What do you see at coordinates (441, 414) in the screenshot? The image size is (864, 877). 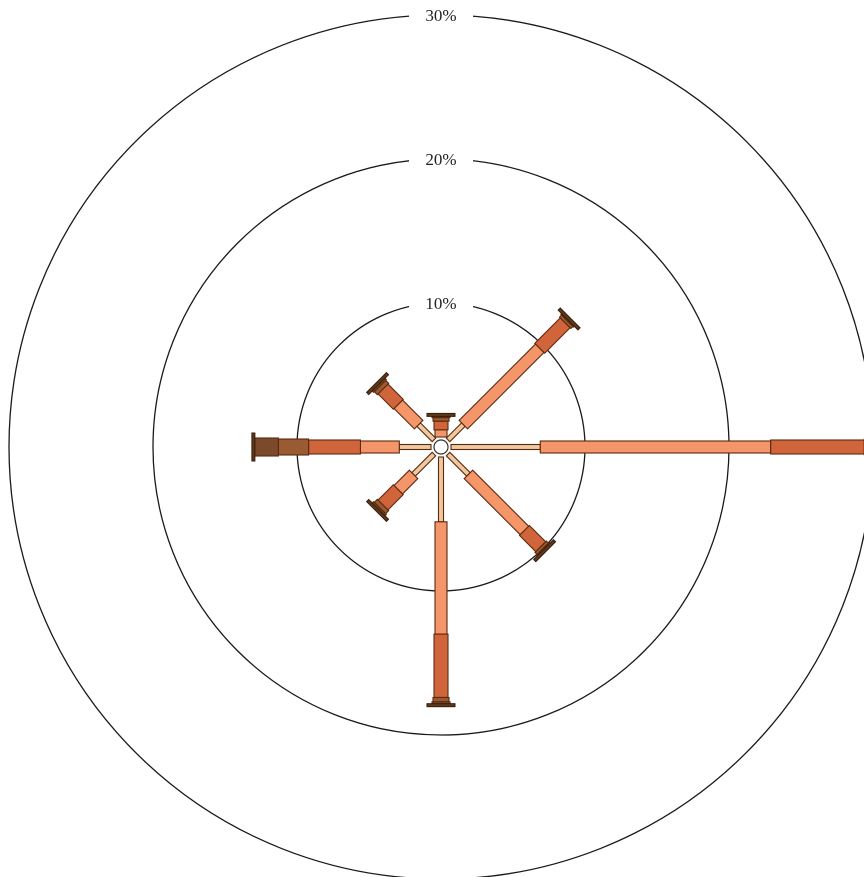 I see `bar-cap-n` at bounding box center [441, 414].